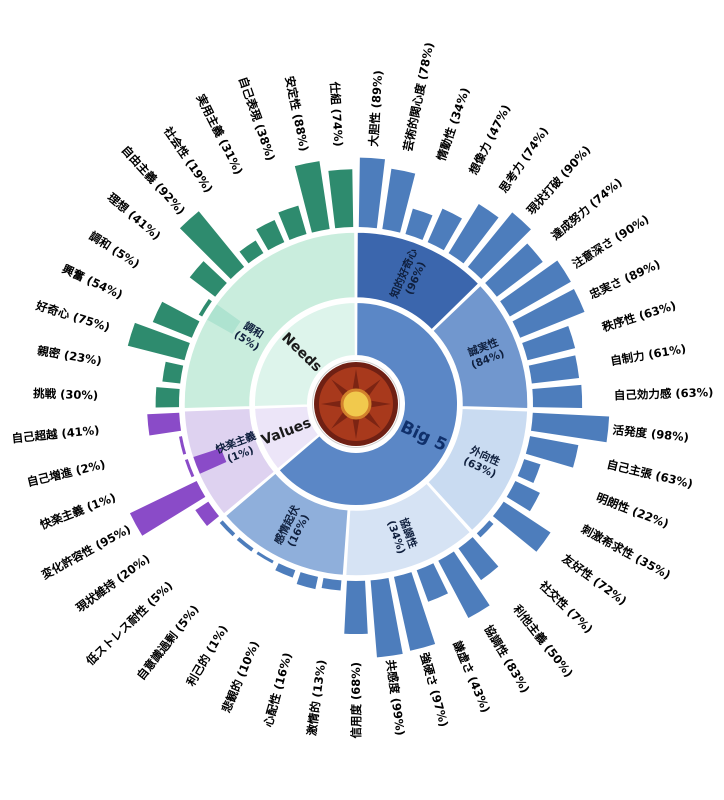 Image resolution: width=724 pixels, height=800 pixels. Describe the element at coordinates (296, 114) in the screenshot. I see `facet-label: 安定性 (88%)` at that location.